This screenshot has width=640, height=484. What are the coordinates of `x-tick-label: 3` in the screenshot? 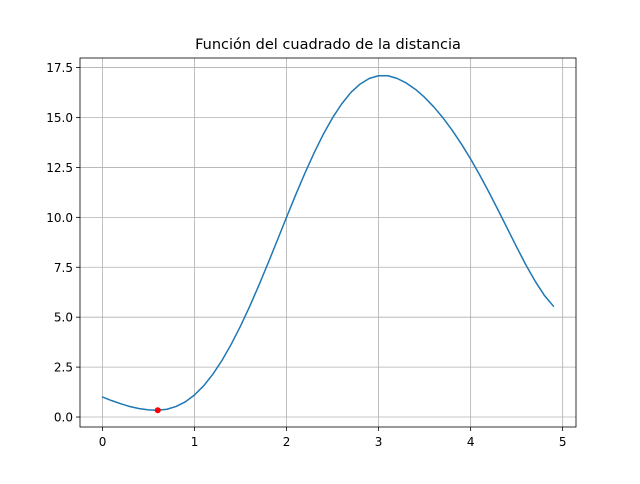 It's located at (379, 442).